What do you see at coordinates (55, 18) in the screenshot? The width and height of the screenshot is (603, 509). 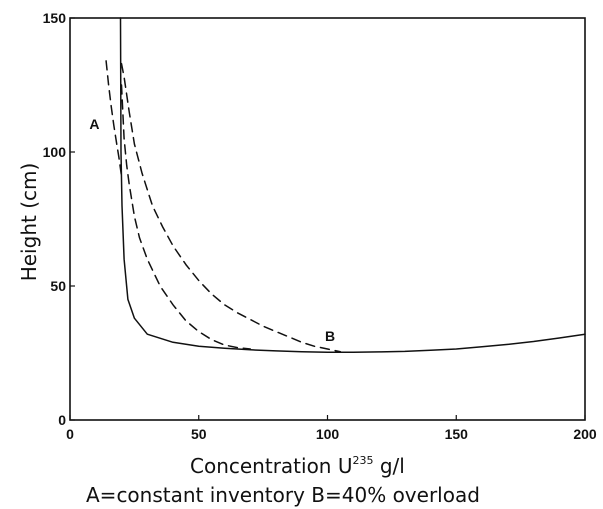 I see `y-tick-label: 150` at bounding box center [55, 18].